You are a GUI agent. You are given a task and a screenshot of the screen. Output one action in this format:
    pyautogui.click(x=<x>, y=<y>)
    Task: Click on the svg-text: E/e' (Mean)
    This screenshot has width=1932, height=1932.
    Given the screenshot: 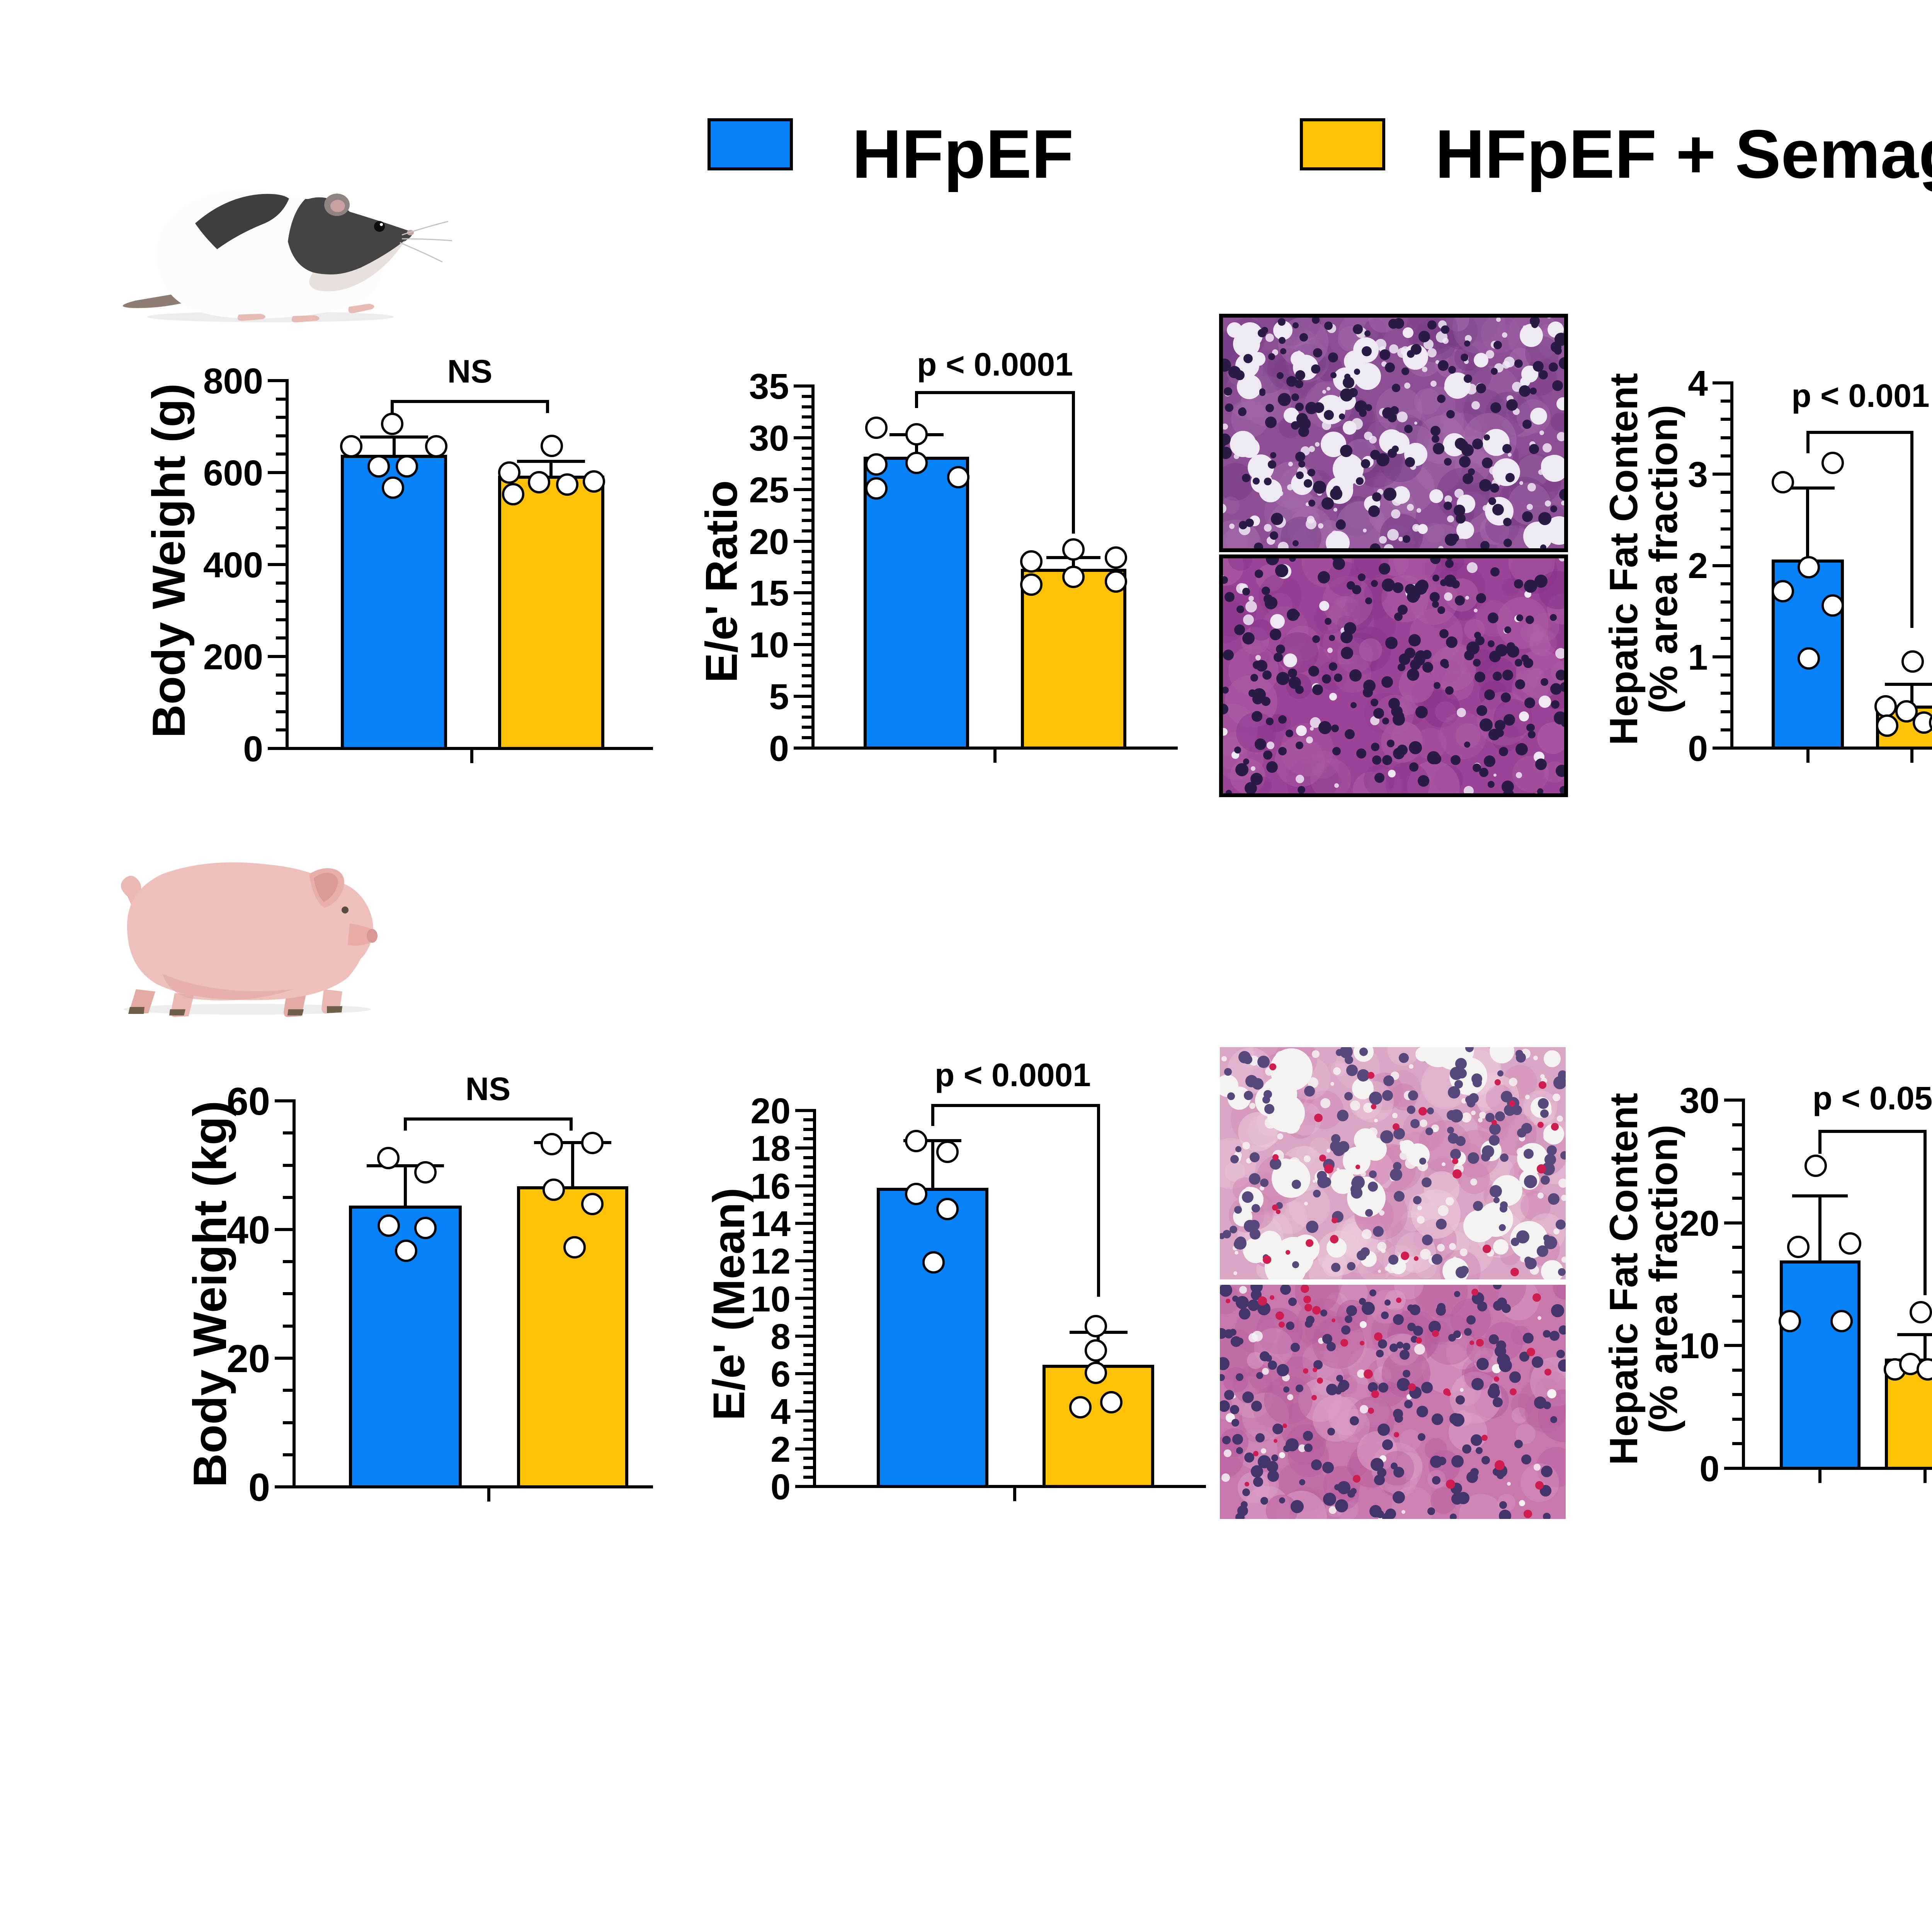 What is the action you would take?
    pyautogui.click(x=729, y=1304)
    